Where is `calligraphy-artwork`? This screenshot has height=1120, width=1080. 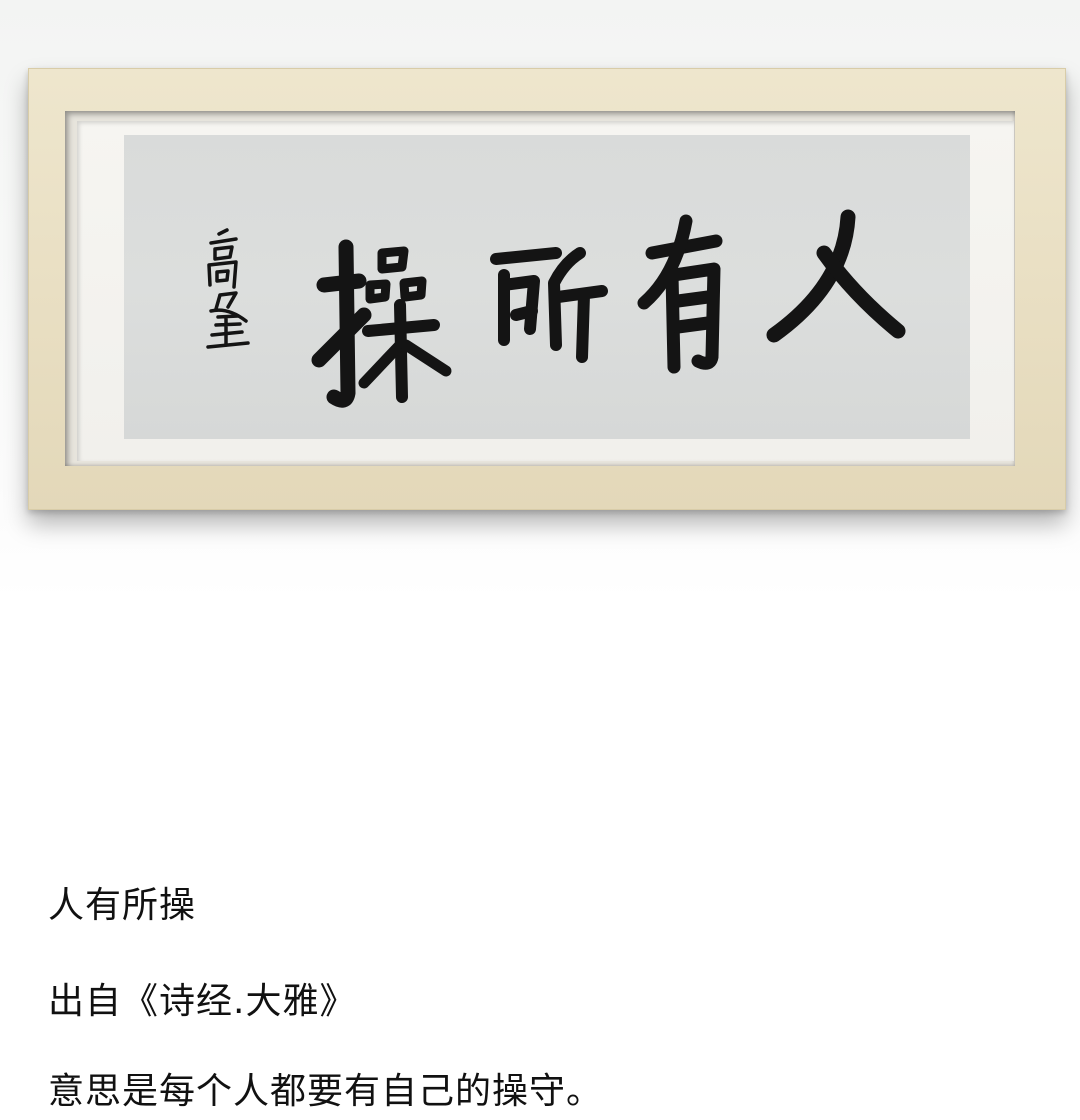 calligraphy-artwork is located at coordinates (556, 308).